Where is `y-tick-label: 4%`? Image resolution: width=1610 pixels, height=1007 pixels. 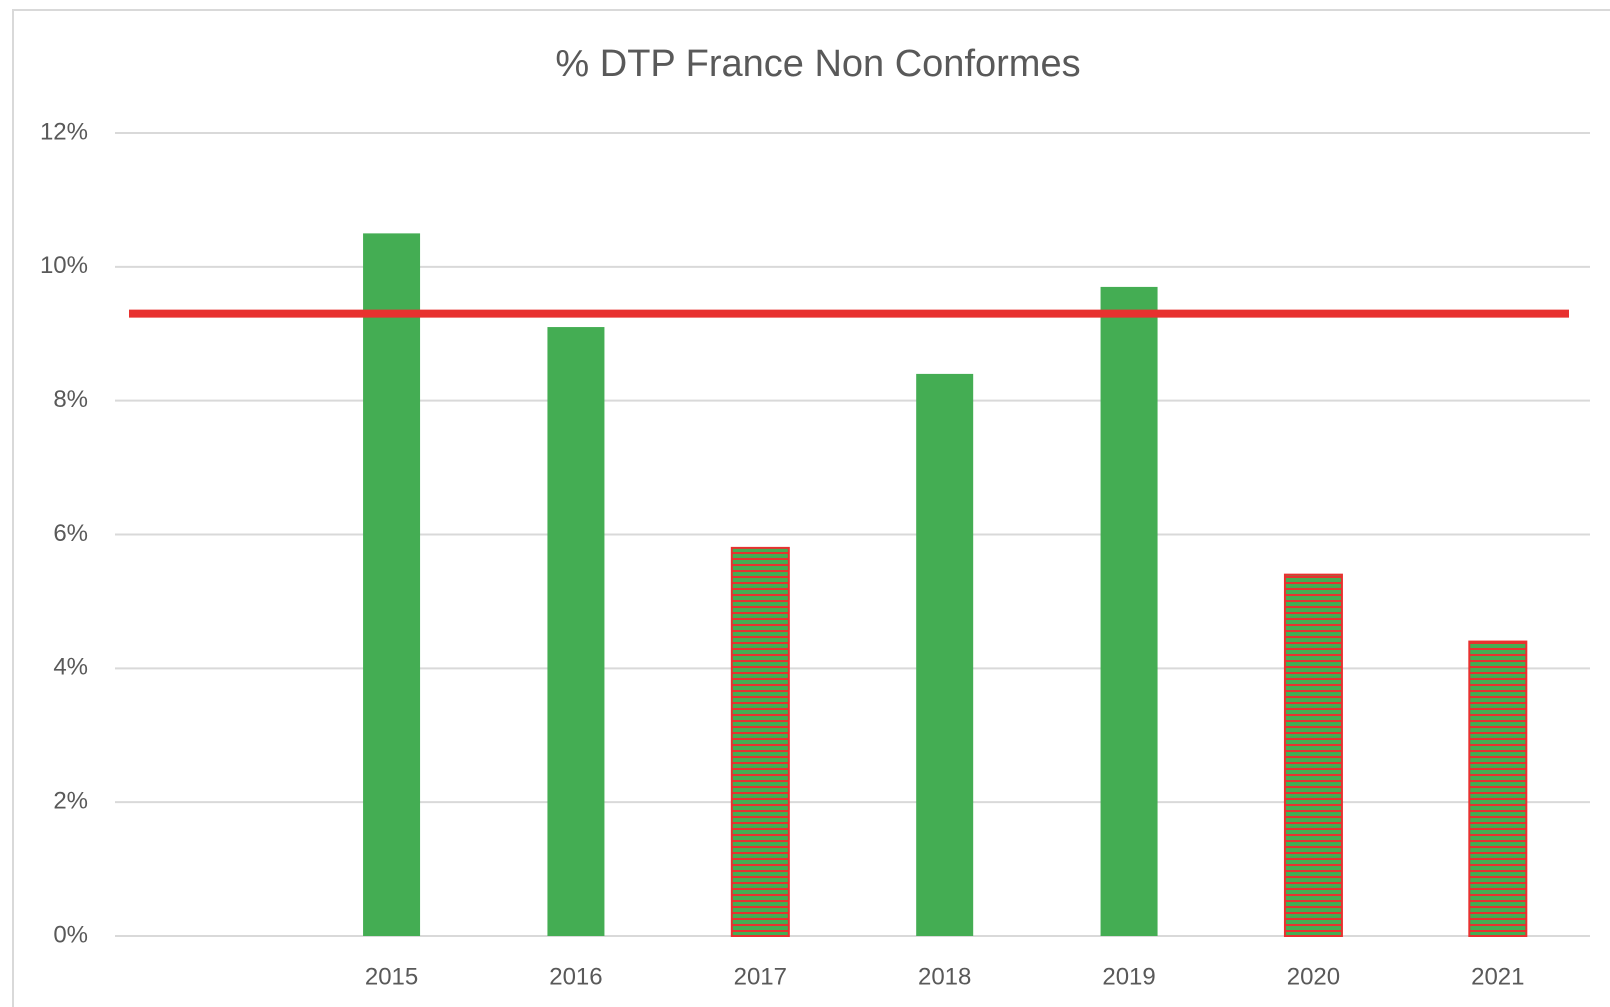
y-tick-label: 4% is located at coordinates (70, 667).